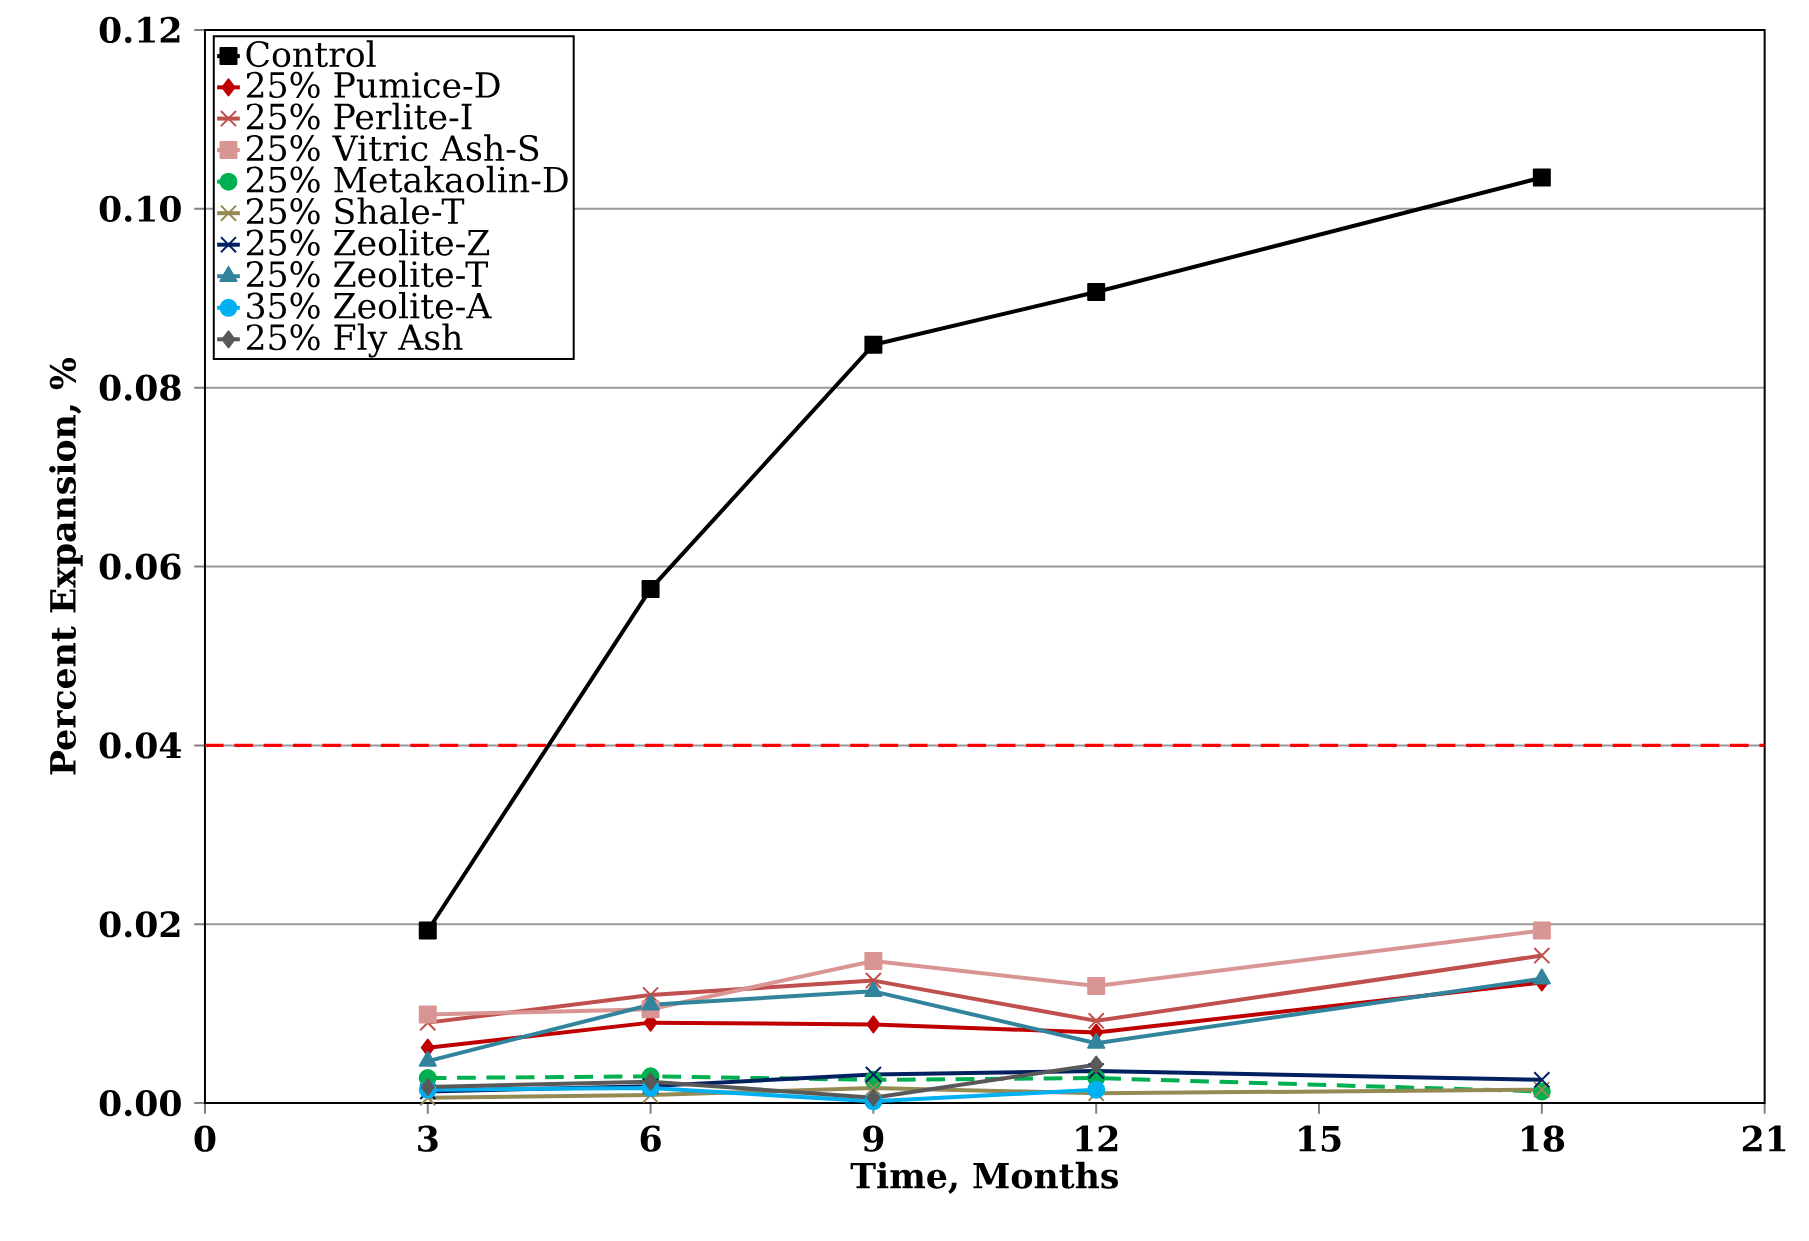 Image resolution: width=1809 pixels, height=1241 pixels. What do you see at coordinates (1097, 1138) in the screenshot?
I see `x-tick-label: 12` at bounding box center [1097, 1138].